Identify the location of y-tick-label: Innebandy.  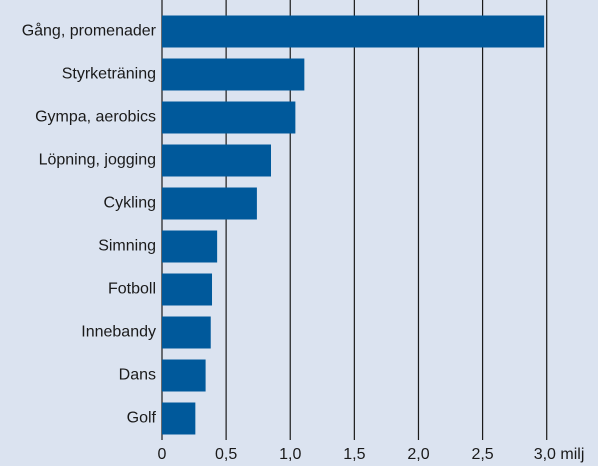
(118, 332).